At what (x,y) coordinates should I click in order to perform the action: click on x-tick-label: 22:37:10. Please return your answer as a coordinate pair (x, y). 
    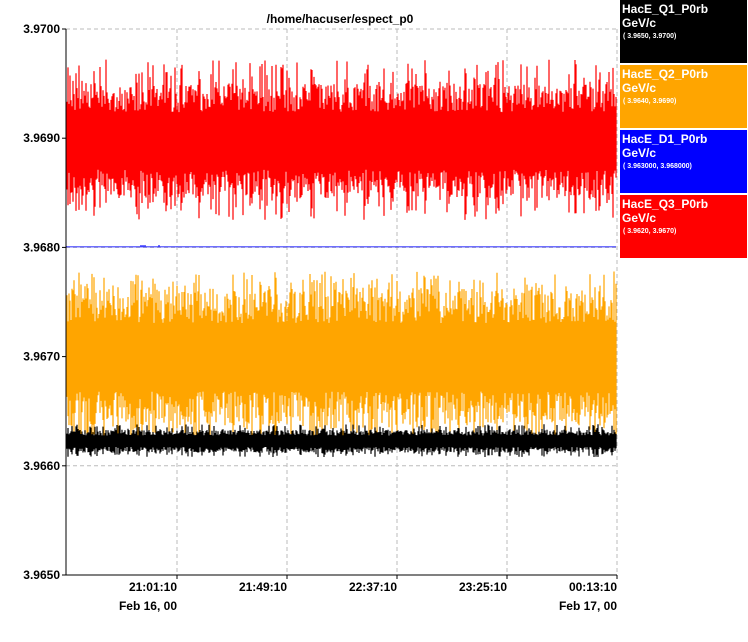
    Looking at the image, I should click on (373, 587).